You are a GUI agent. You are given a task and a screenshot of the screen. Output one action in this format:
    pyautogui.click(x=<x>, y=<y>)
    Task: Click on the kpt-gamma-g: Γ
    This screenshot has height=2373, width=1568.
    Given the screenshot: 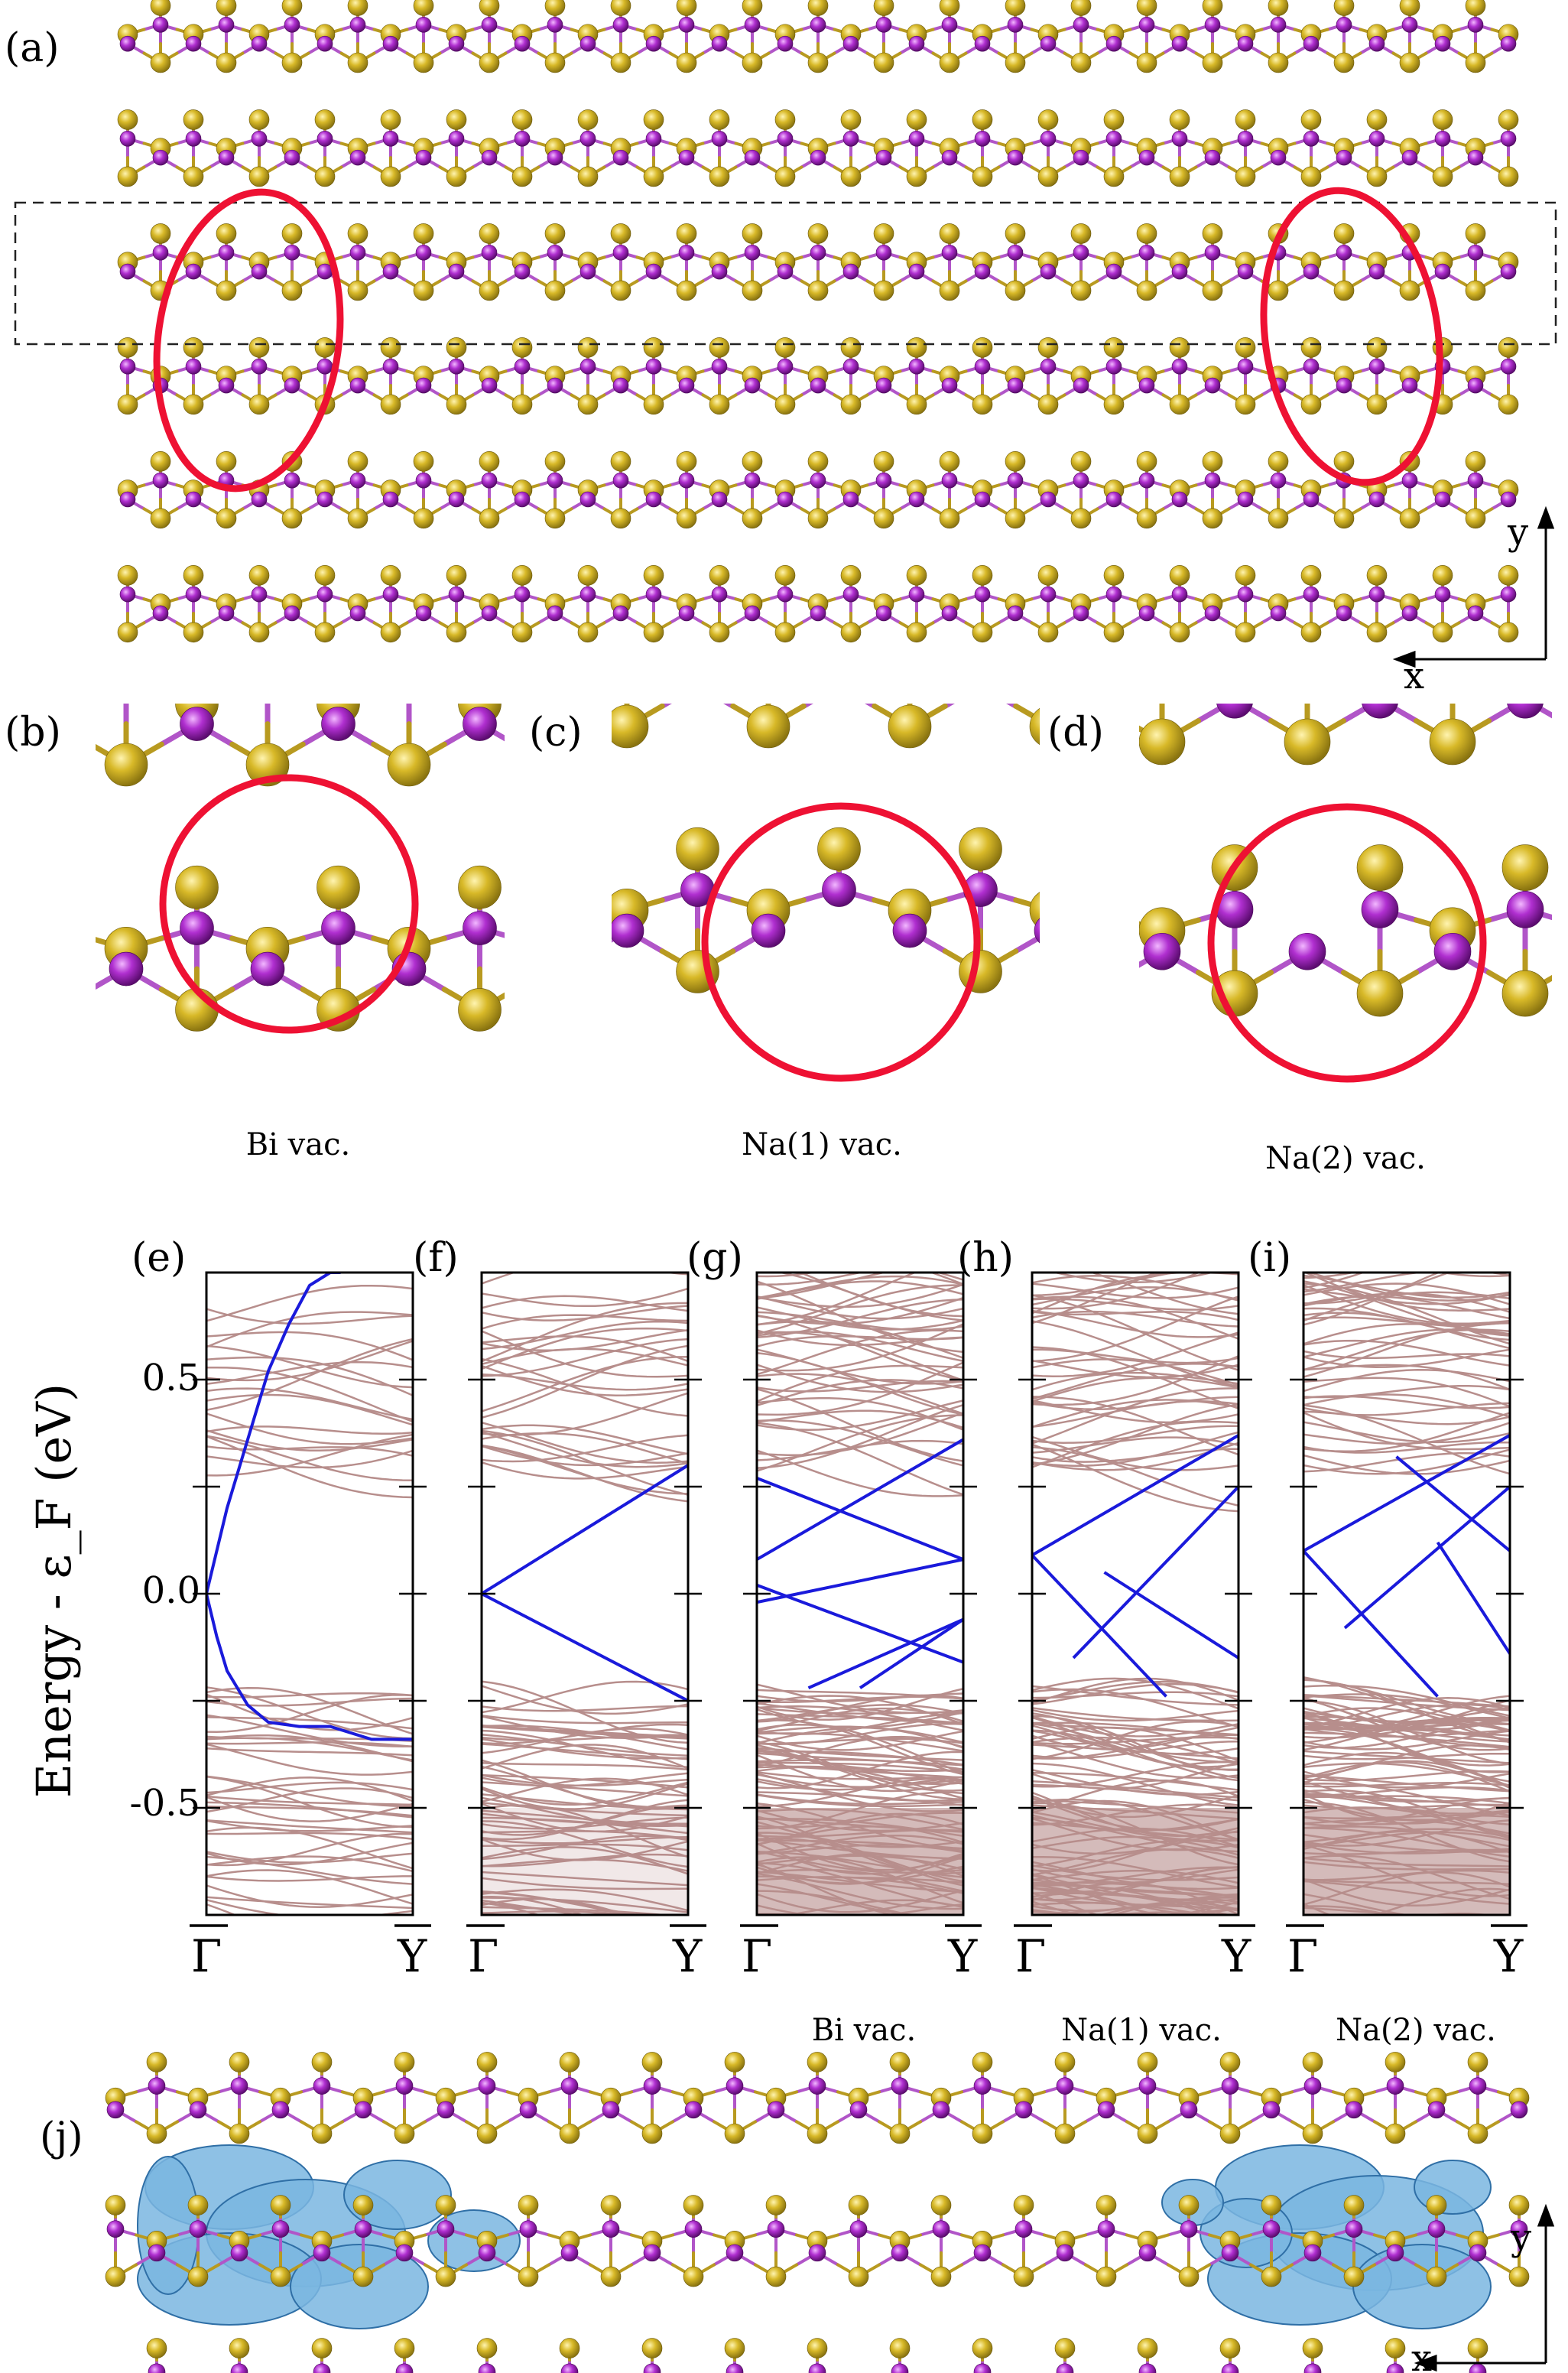 What is the action you would take?
    pyautogui.click(x=757, y=1956)
    